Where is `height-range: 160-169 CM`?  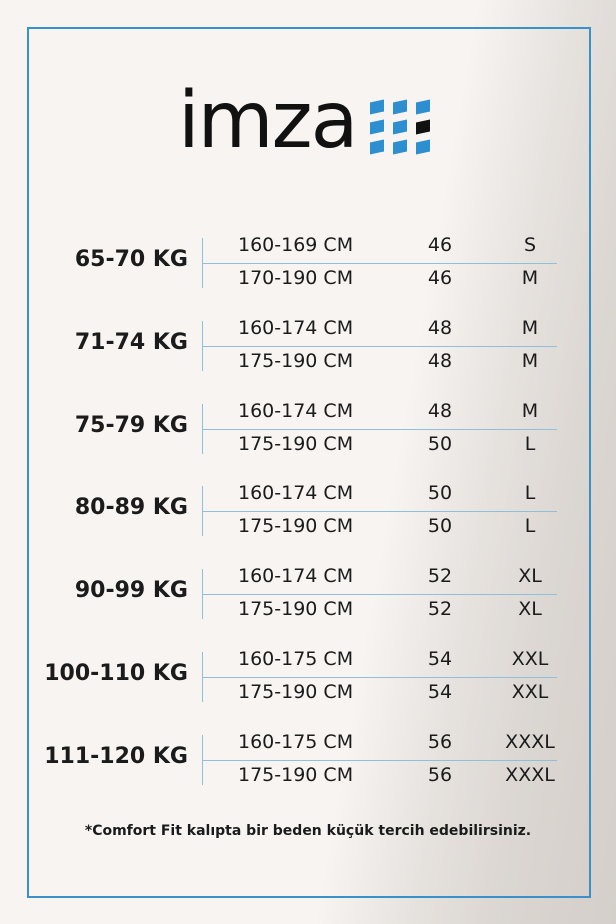 height-range: 160-169 CM is located at coordinates (296, 245).